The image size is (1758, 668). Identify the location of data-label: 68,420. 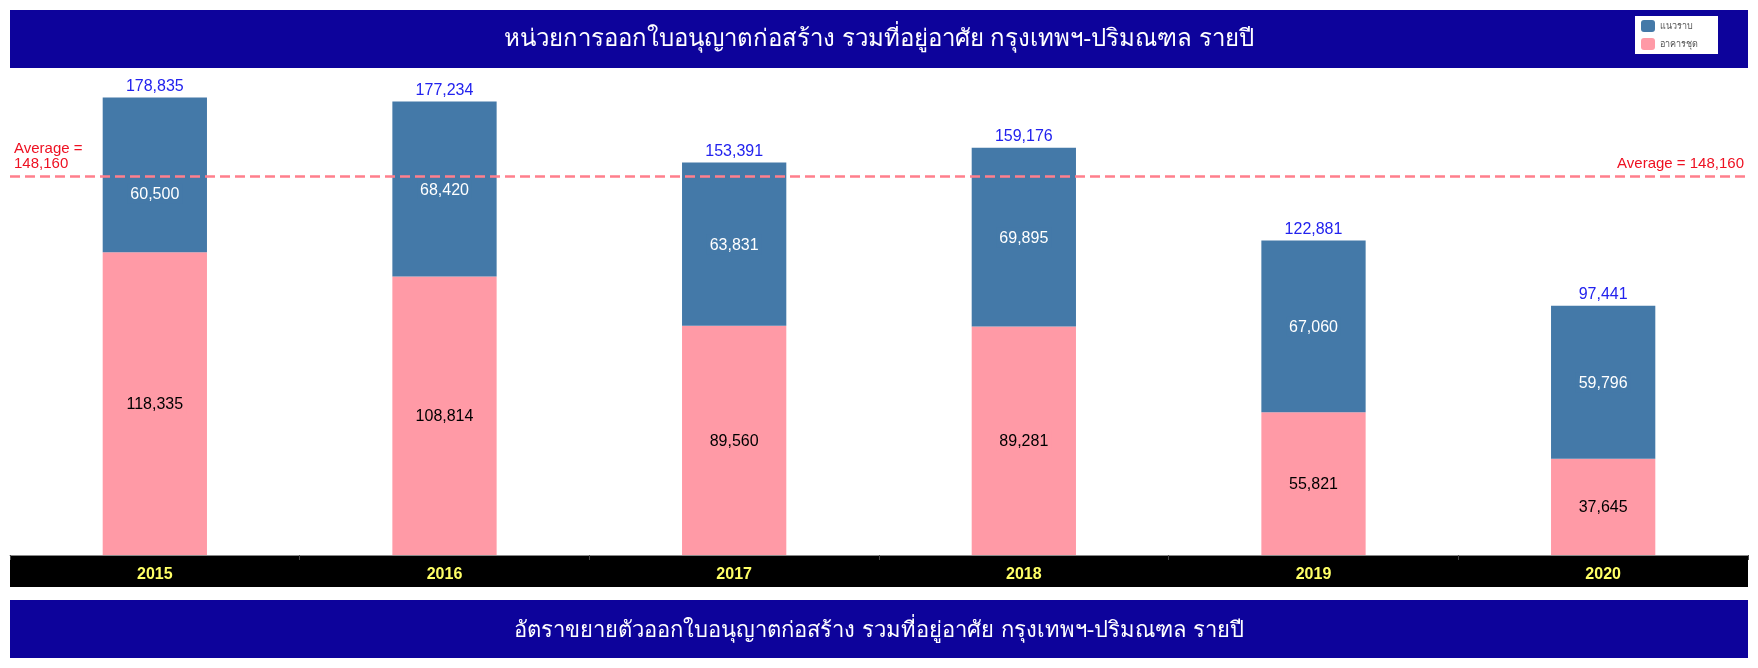
(445, 189).